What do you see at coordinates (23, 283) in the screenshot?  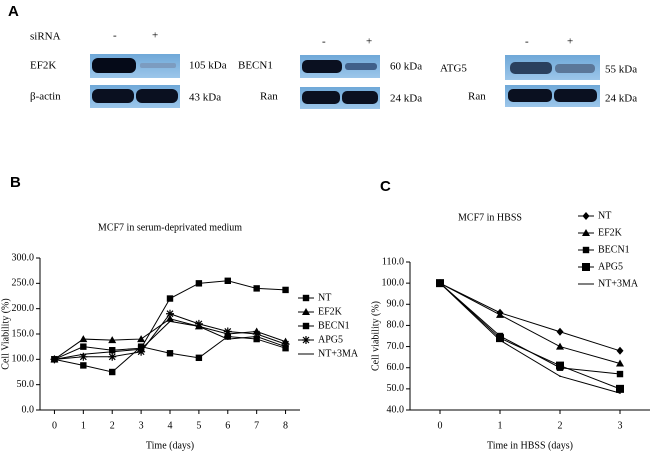 I see `y-tick-label: 250.0` at bounding box center [23, 283].